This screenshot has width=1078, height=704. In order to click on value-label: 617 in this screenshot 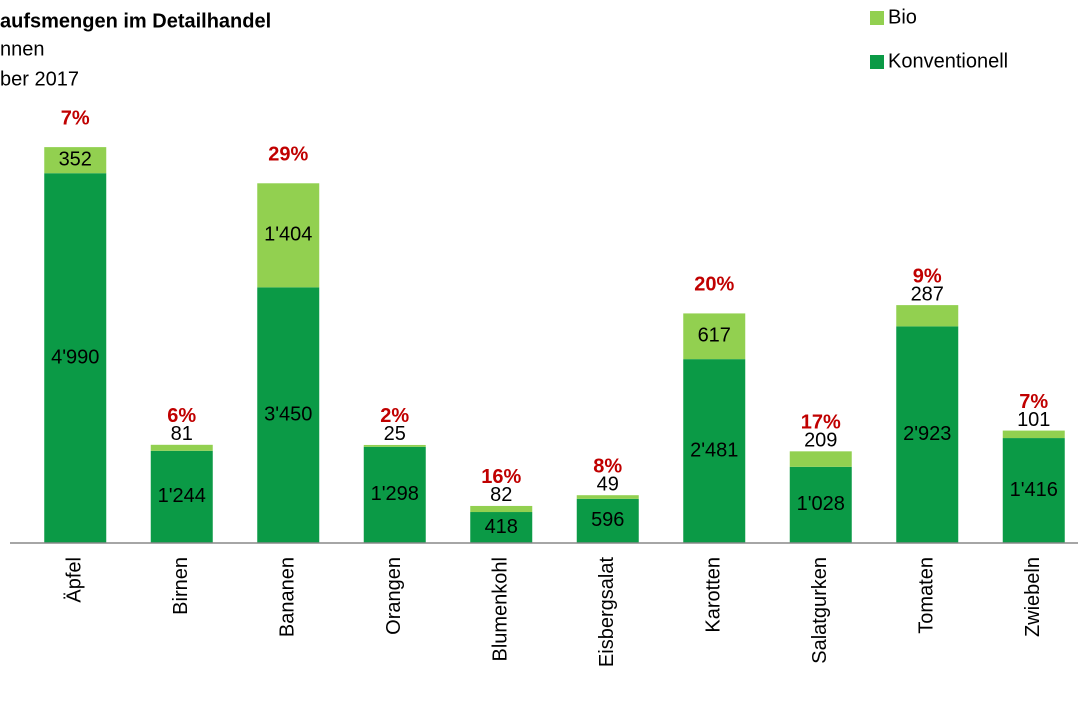, I will do `click(714, 336)`.